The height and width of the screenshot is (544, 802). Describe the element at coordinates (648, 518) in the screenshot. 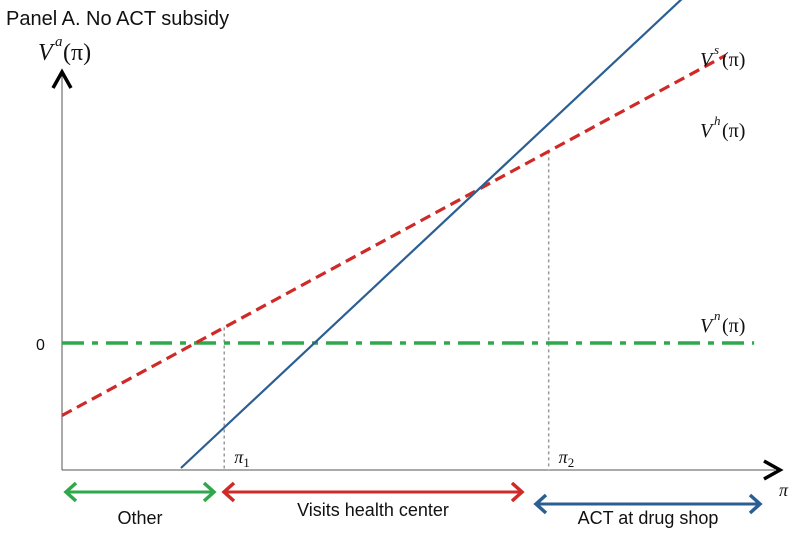

I see `region-label: ACT at drug shop` at that location.